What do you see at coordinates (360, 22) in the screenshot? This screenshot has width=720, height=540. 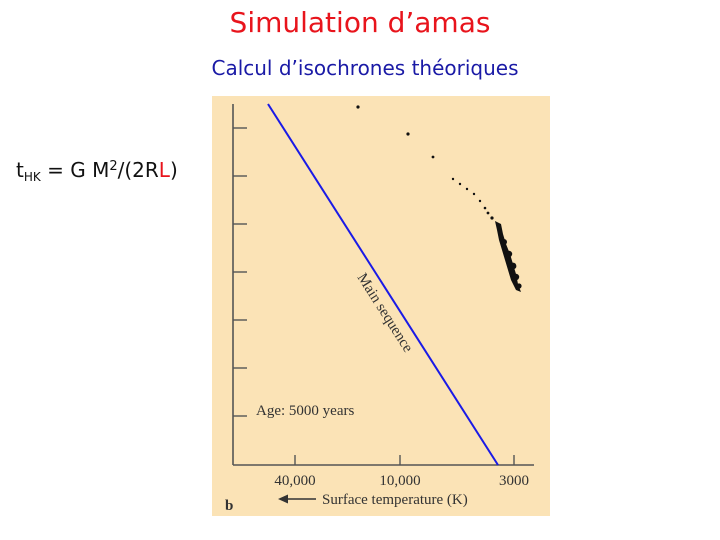 I see `slide-title: Simulation d’amas` at bounding box center [360, 22].